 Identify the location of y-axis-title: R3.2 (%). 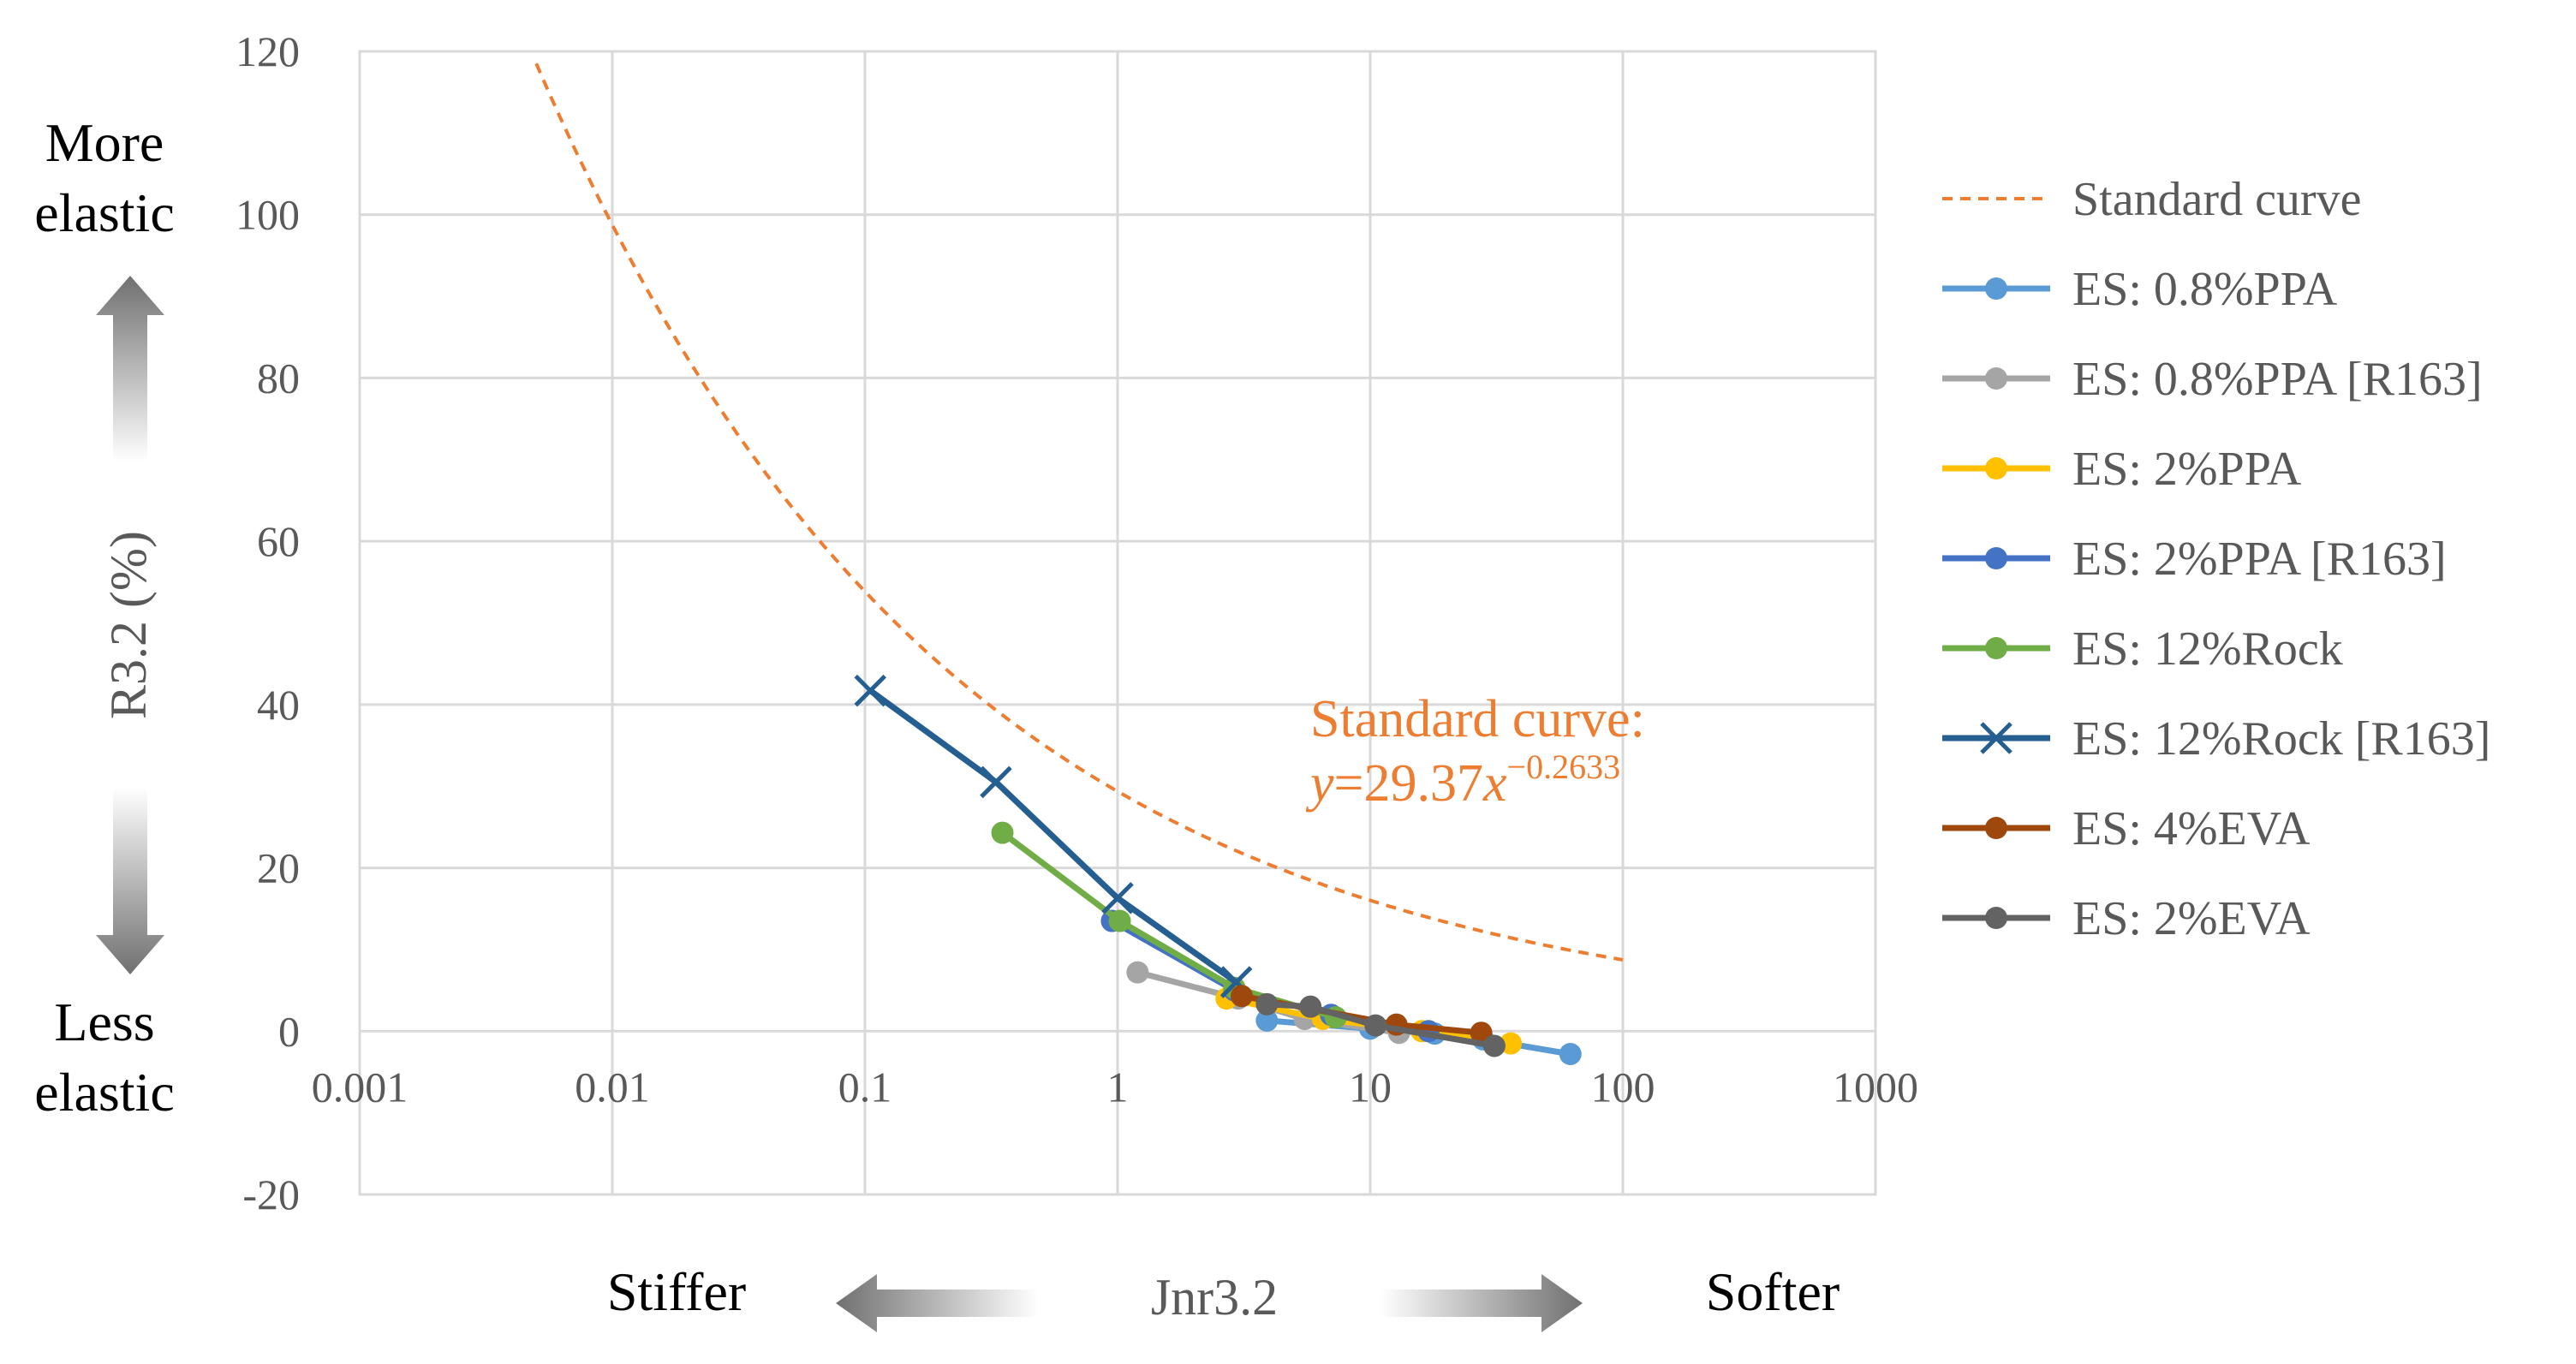
(128, 625).